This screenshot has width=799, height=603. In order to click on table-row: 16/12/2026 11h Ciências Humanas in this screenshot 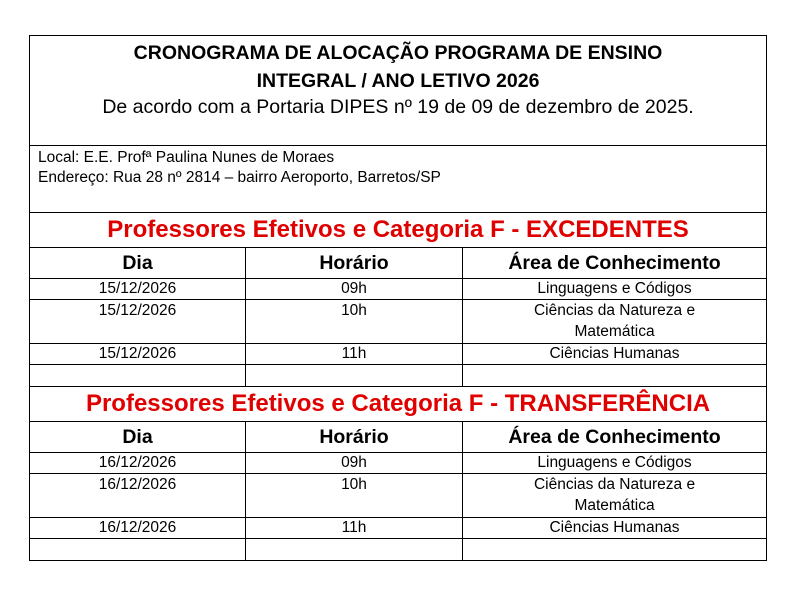, I will do `click(398, 528)`.